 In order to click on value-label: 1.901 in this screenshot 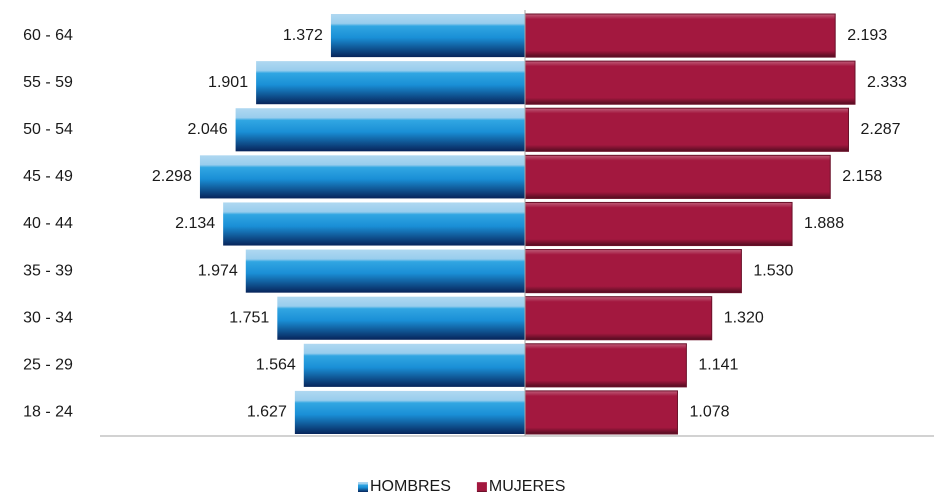, I will do `click(228, 82)`.